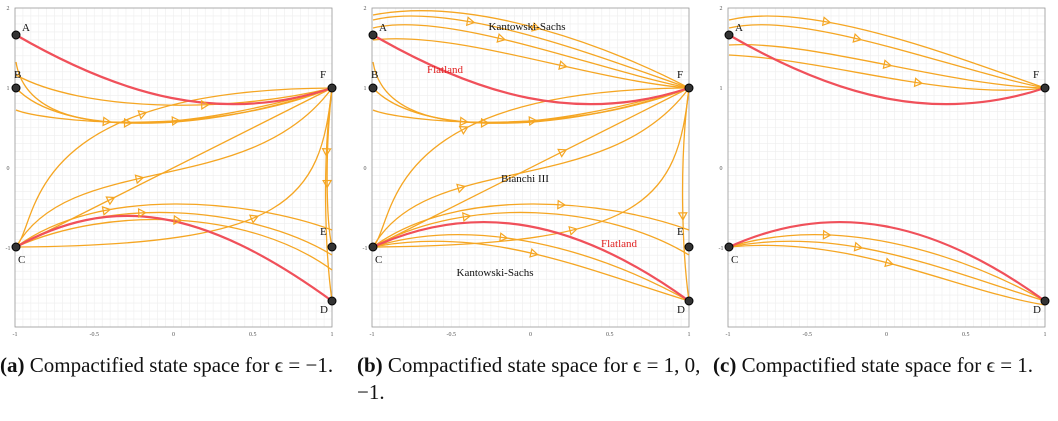  What do you see at coordinates (173, 335) in the screenshot?
I see `x-tick-label: 0` at bounding box center [173, 335].